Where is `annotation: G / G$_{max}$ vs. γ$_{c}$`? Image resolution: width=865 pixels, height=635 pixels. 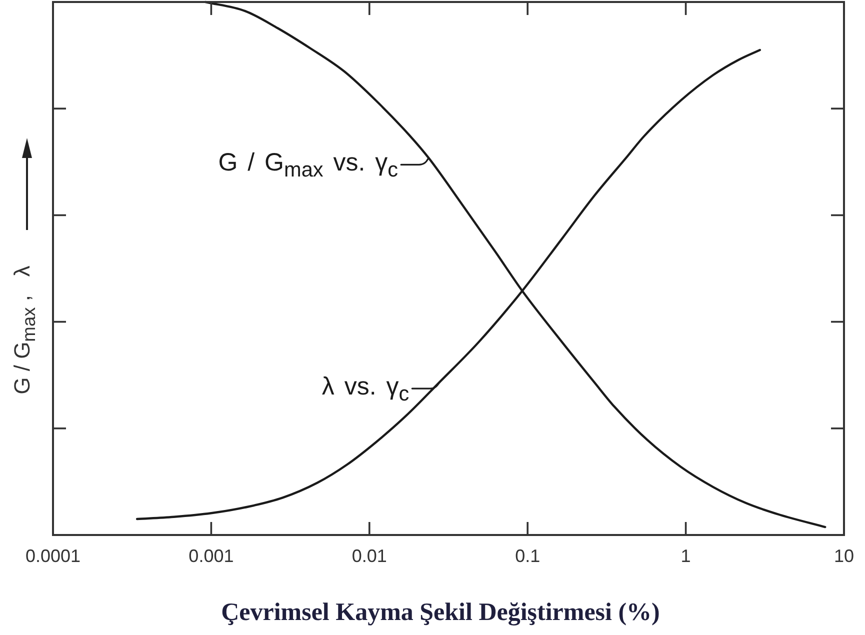
annotation: G / G$_{max}$ vs. γ$_{c}$ is located at coordinates (308, 165).